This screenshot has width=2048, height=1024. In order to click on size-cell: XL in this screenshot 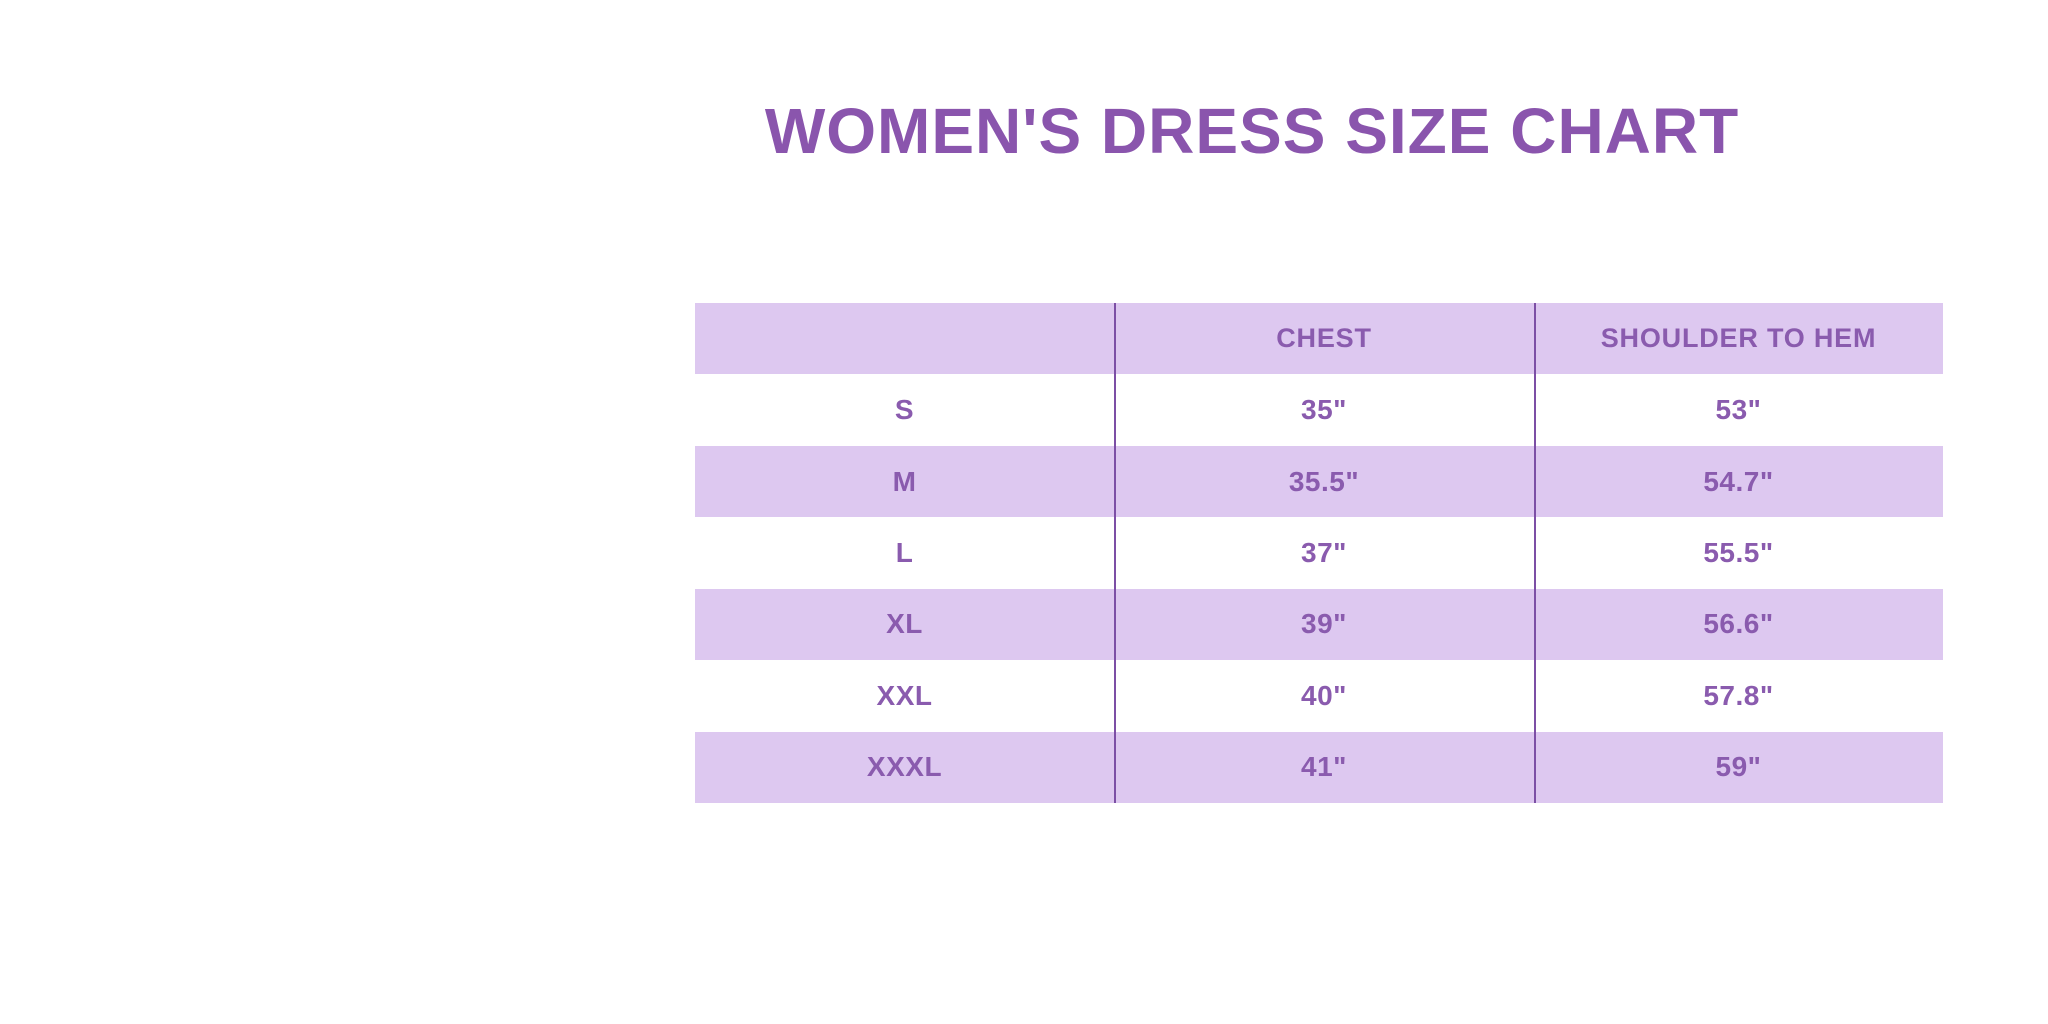, I will do `click(904, 624)`.